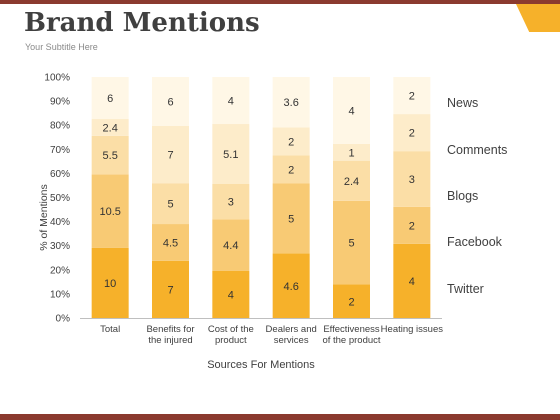 This screenshot has height=420, width=560. Describe the element at coordinates (412, 329) in the screenshot. I see `x-tick-label: Heating issues` at that location.